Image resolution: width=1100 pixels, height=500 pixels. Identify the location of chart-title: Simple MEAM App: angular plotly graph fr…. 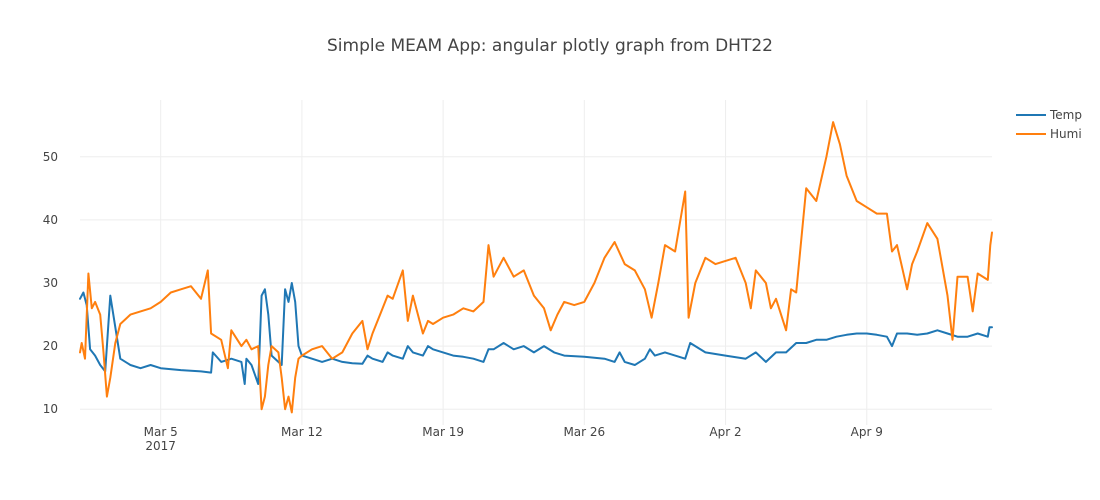
(550, 46).